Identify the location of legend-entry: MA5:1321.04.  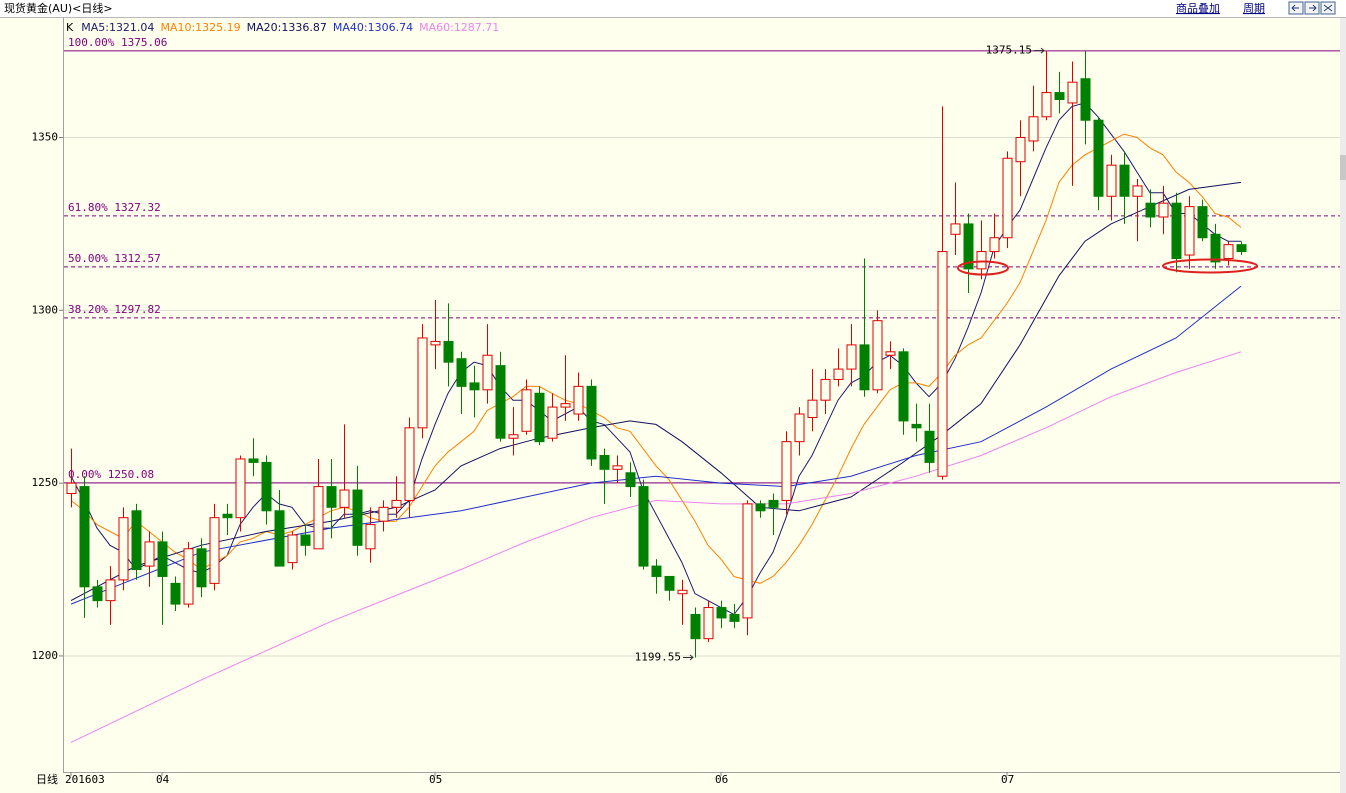
(117, 27).